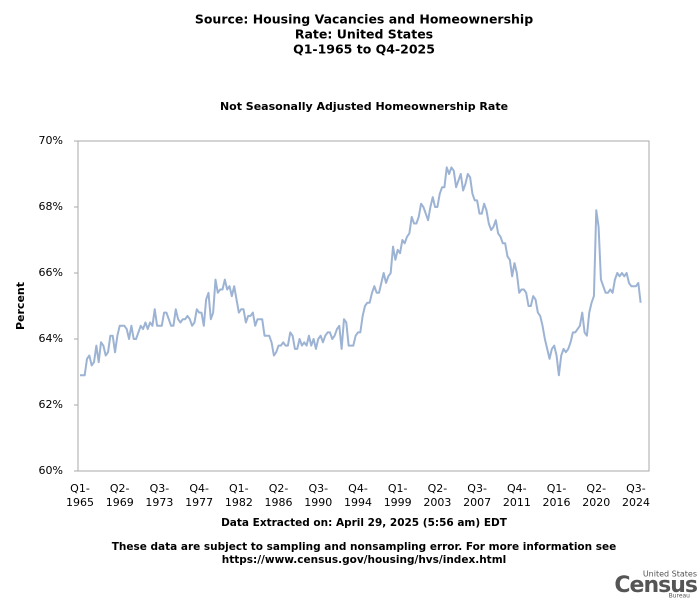 The width and height of the screenshot is (700, 600). Describe the element at coordinates (655, 585) in the screenshot. I see `logo-text: Census` at that location.